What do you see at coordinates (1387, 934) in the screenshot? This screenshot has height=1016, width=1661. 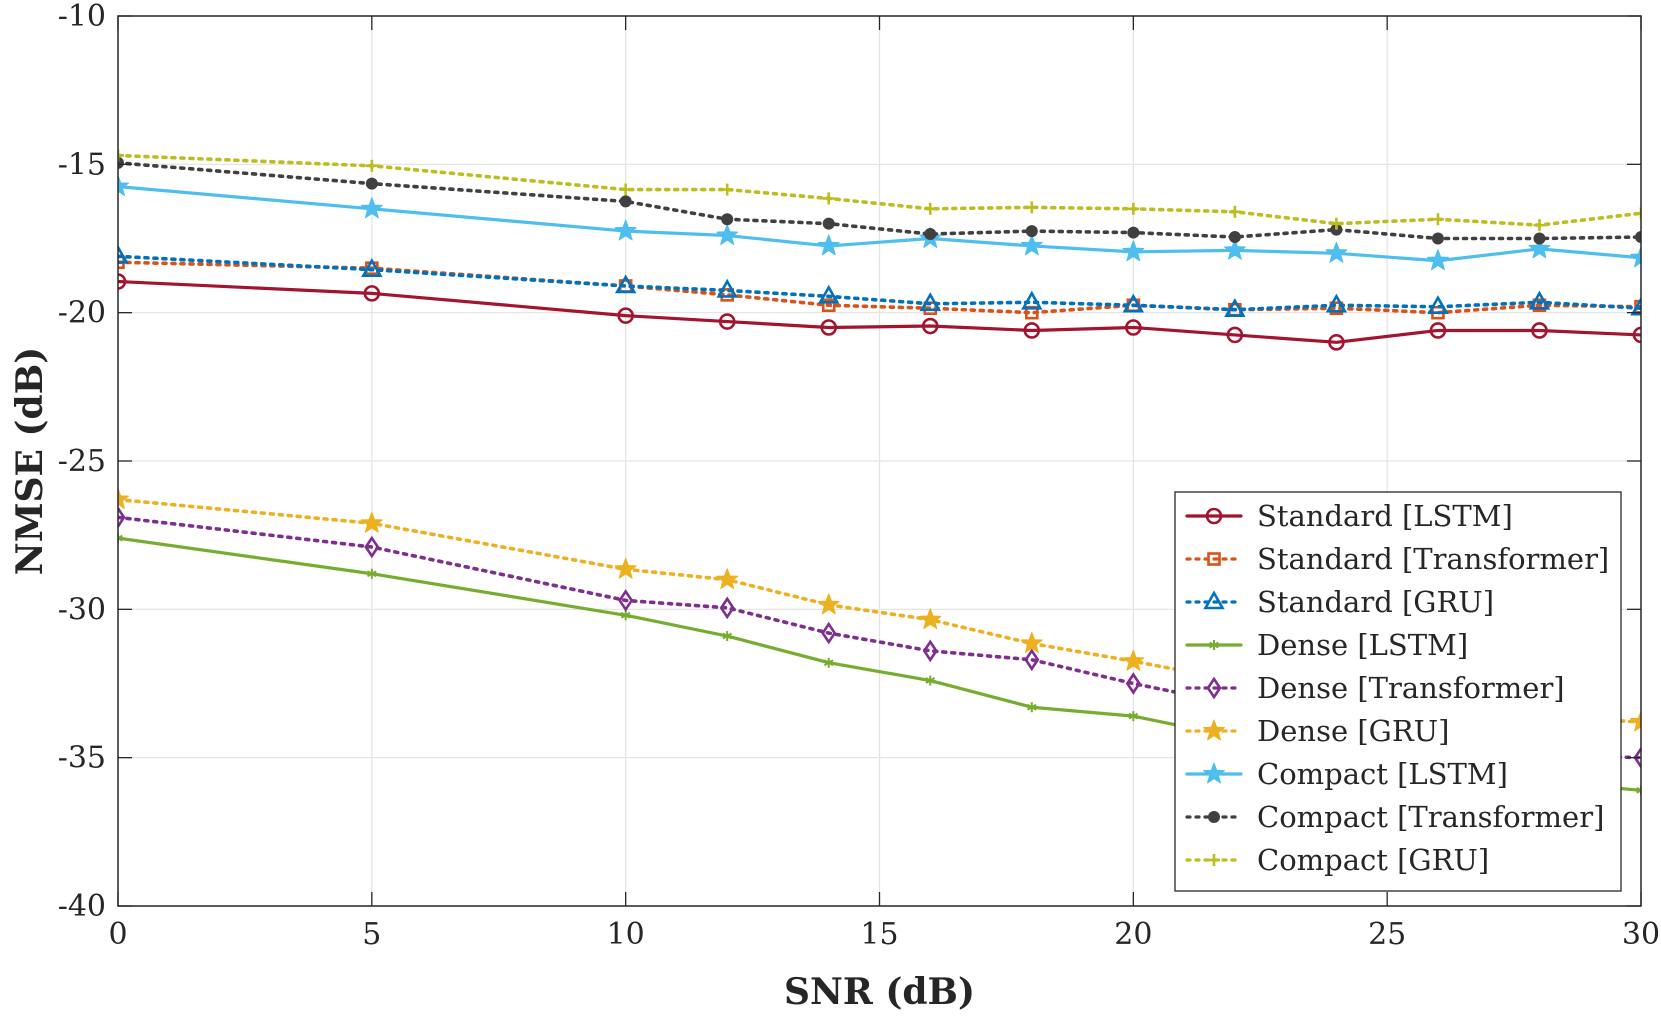 I see `x-tick-label: 25` at bounding box center [1387, 934].